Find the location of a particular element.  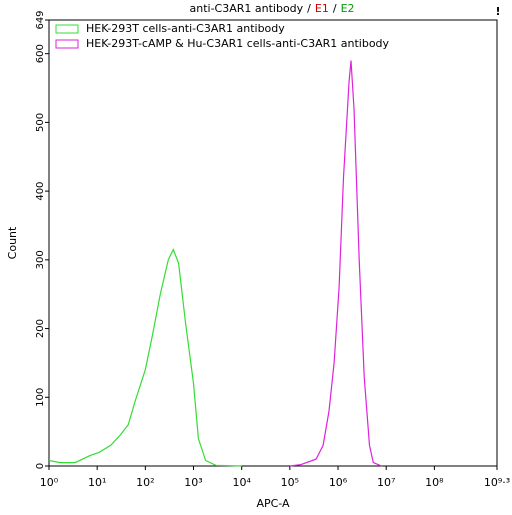

y-axis-label: Count is located at coordinates (12, 242).